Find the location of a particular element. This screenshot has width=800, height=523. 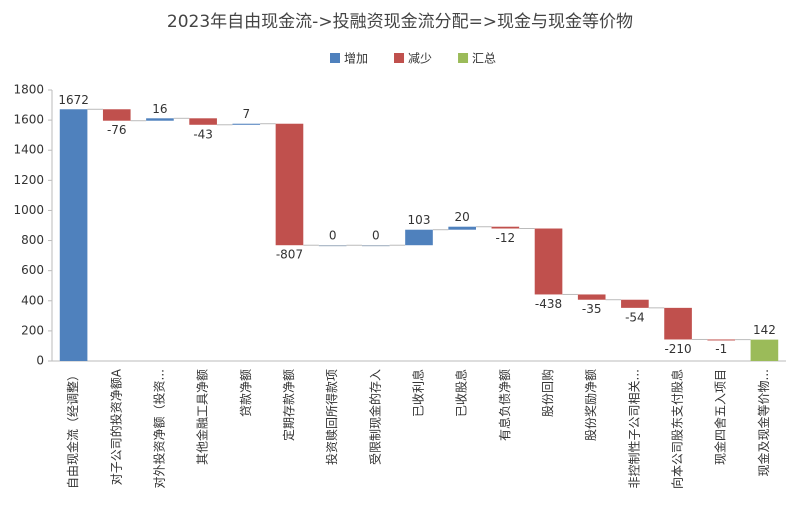

x-tick-label: 贷款净额 is located at coordinates (246, 393).